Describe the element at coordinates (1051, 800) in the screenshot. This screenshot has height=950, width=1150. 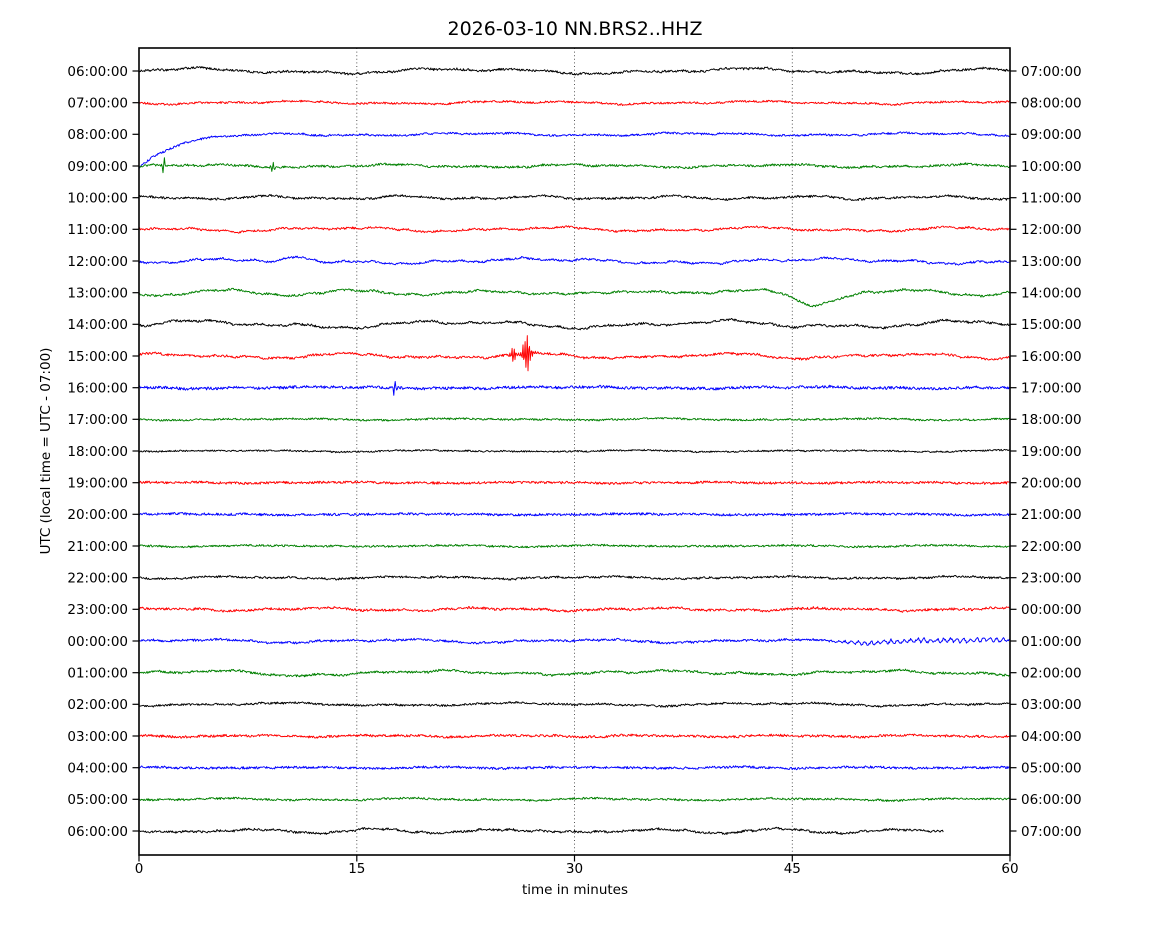
I see `y-tick-label-local: 06:00:00` at that location.